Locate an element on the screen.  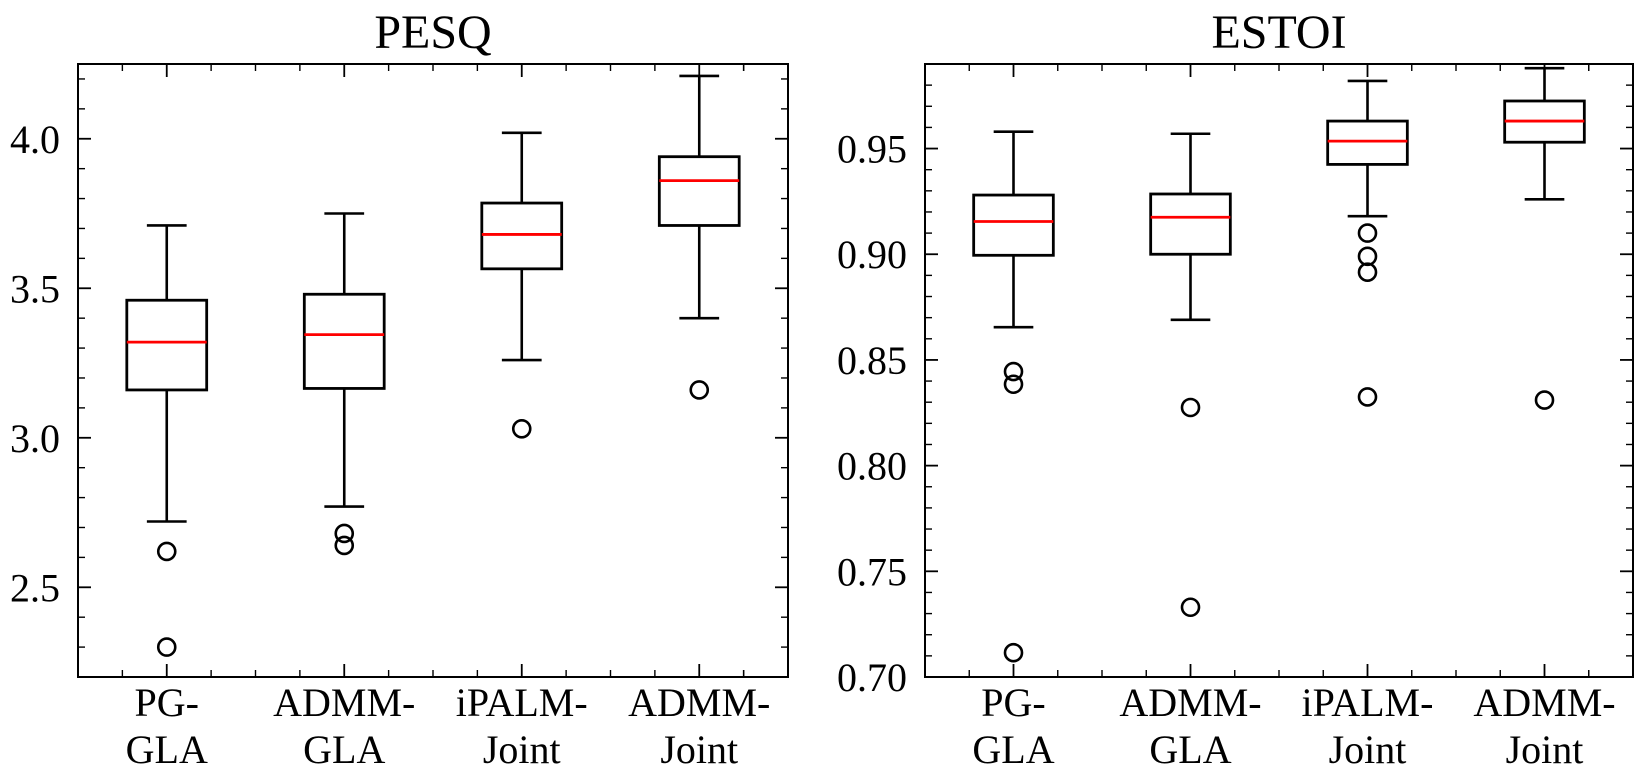
y-tick-label: 3.0 is located at coordinates (35, 438).